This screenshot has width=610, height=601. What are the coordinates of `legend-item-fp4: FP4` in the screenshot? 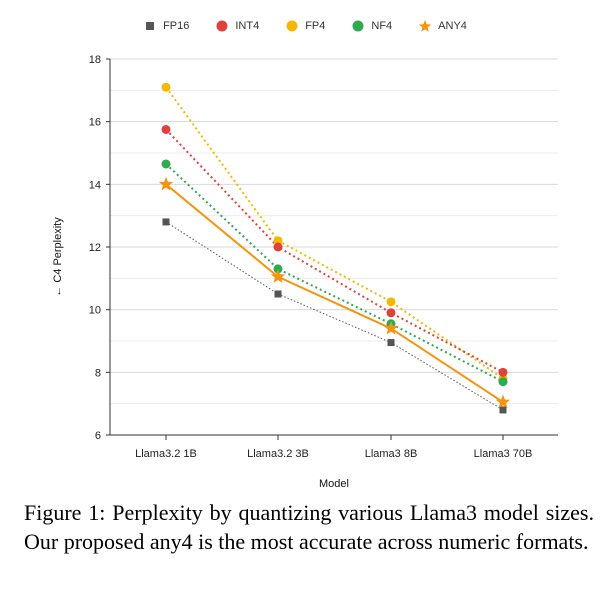 It's located at (305, 26).